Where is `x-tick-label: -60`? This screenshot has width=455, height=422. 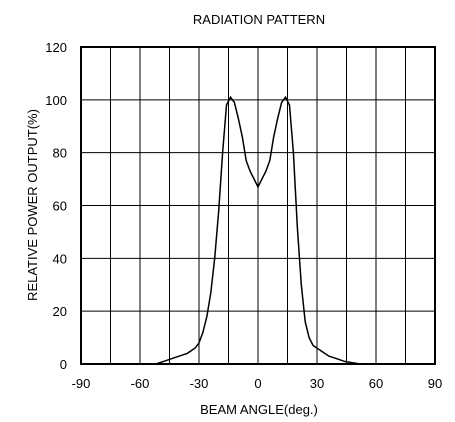
x-tick-label: -60 is located at coordinates (140, 383).